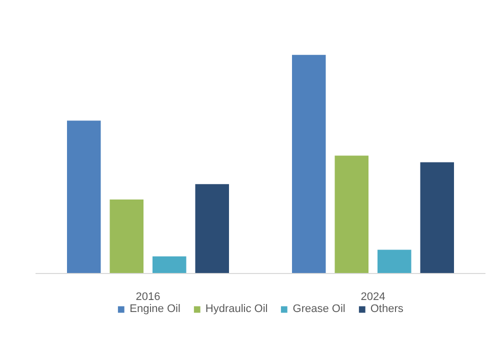 This screenshot has width=500, height=350. What do you see at coordinates (319, 309) in the screenshot?
I see `legend-label: Grease Oil` at bounding box center [319, 309].